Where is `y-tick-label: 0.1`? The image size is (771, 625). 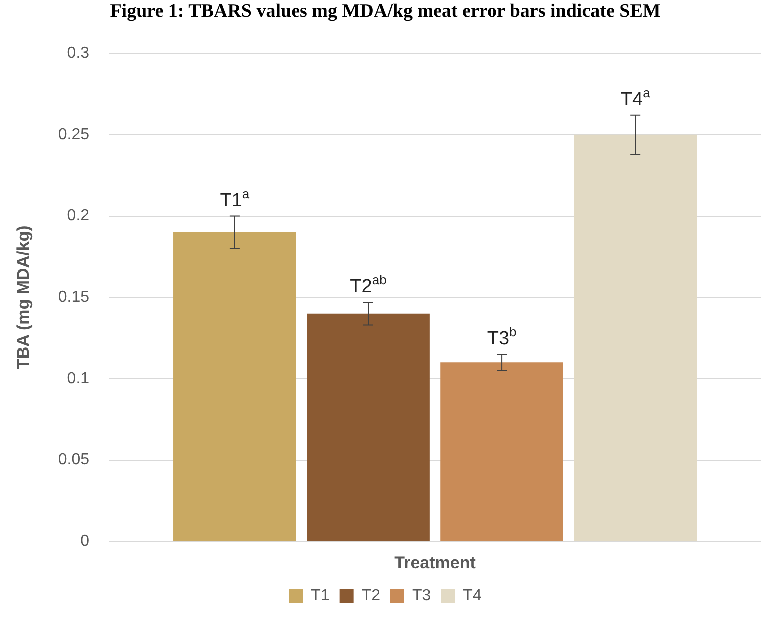
y-tick-label: 0.1 is located at coordinates (78, 379).